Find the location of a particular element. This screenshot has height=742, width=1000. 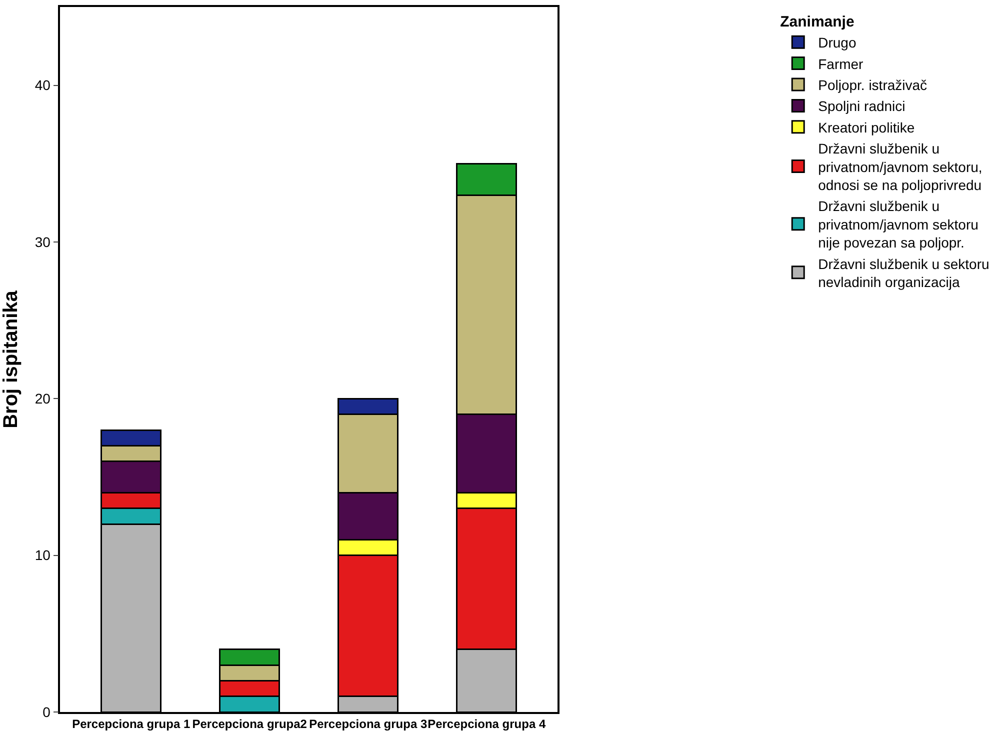

x-tick-label: Percepciona grupa 4 is located at coordinates (487, 724).